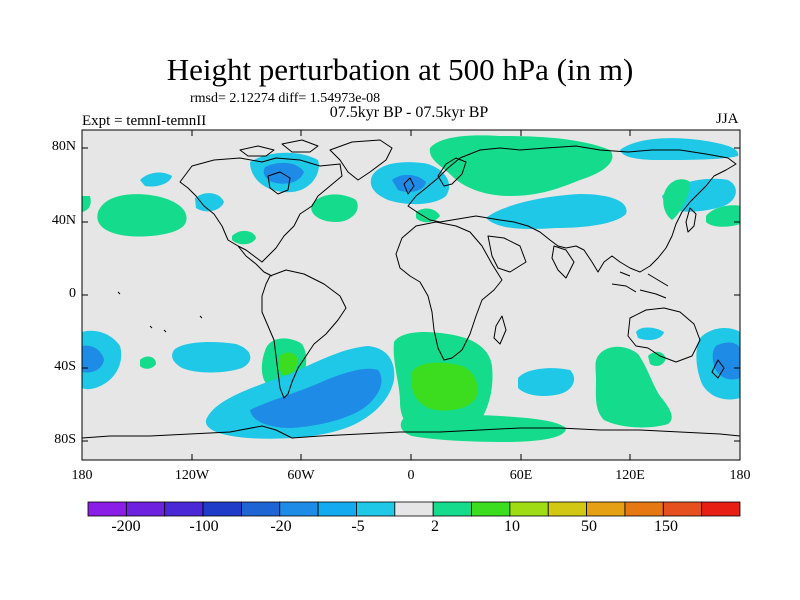 This screenshot has width=800, height=600. What do you see at coordinates (507, 254) in the screenshot?
I see `coast-arabia` at bounding box center [507, 254].